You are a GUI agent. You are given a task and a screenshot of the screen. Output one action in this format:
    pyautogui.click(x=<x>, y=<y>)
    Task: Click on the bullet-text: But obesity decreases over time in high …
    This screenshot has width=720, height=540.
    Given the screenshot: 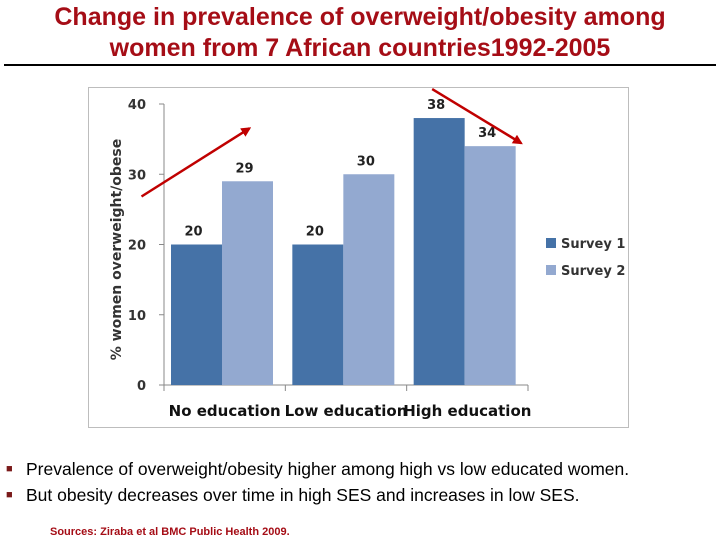 What is the action you would take?
    pyautogui.click(x=303, y=495)
    